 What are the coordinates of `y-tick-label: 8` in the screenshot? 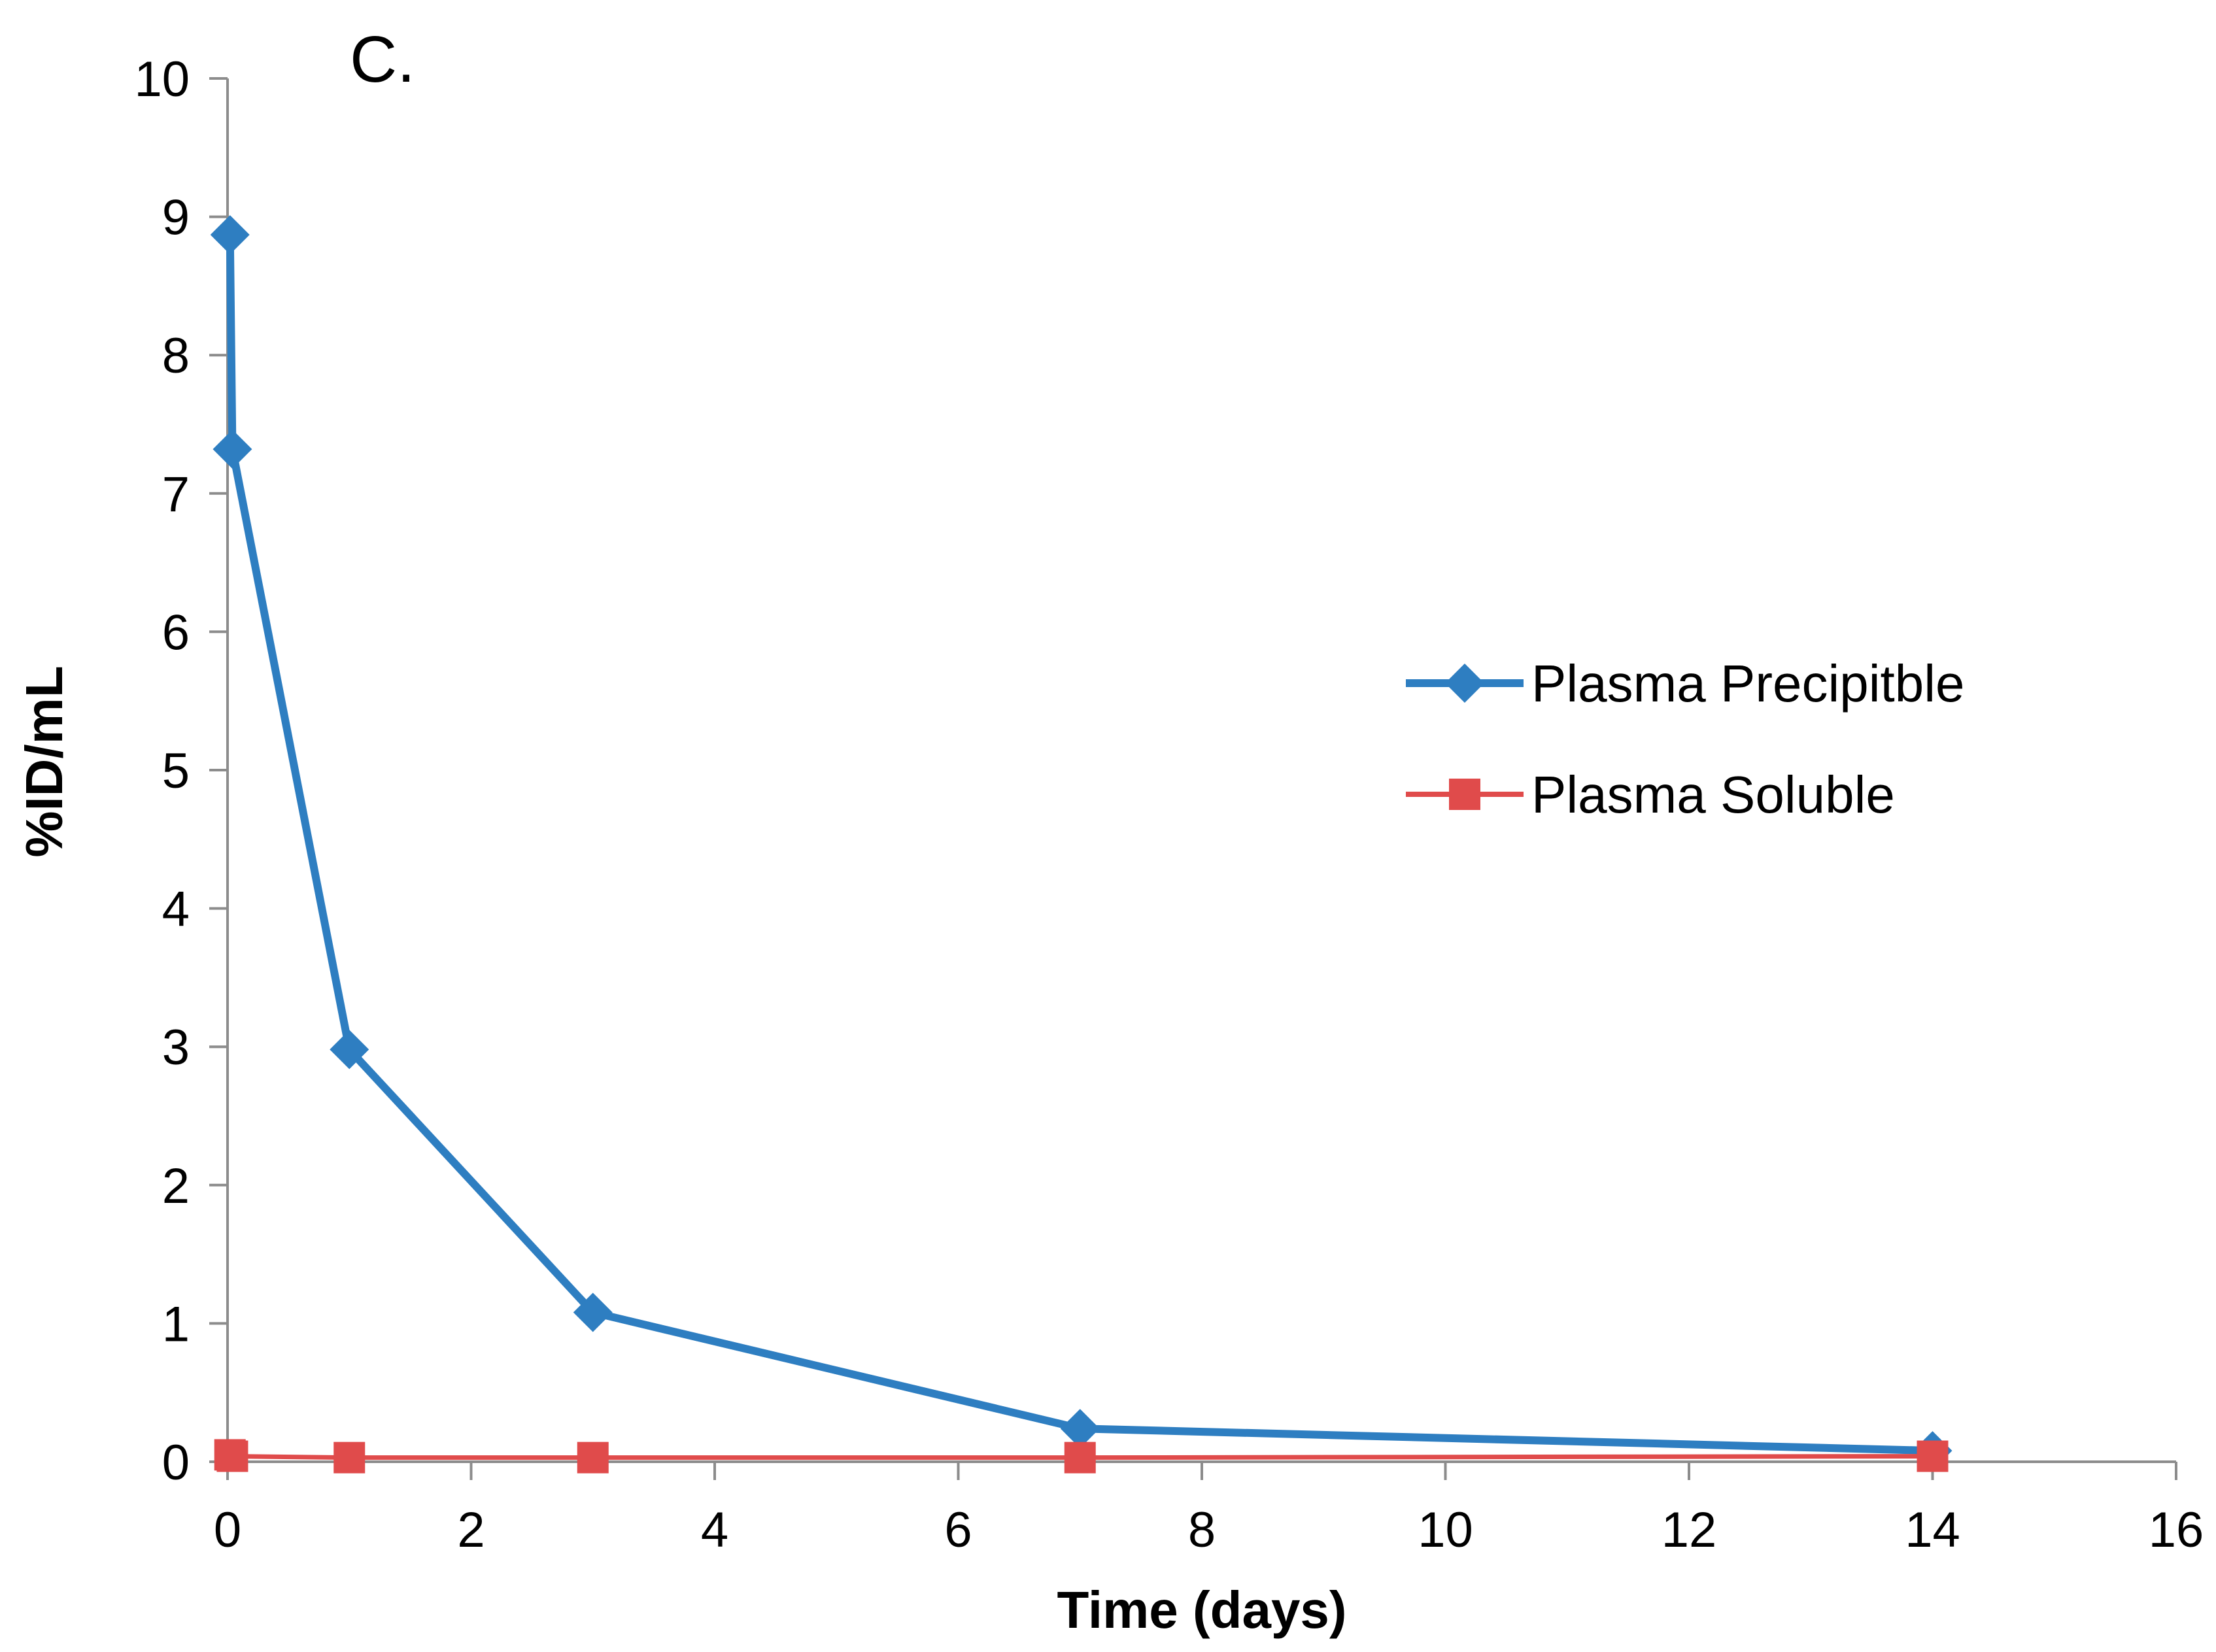 It's located at (176, 356).